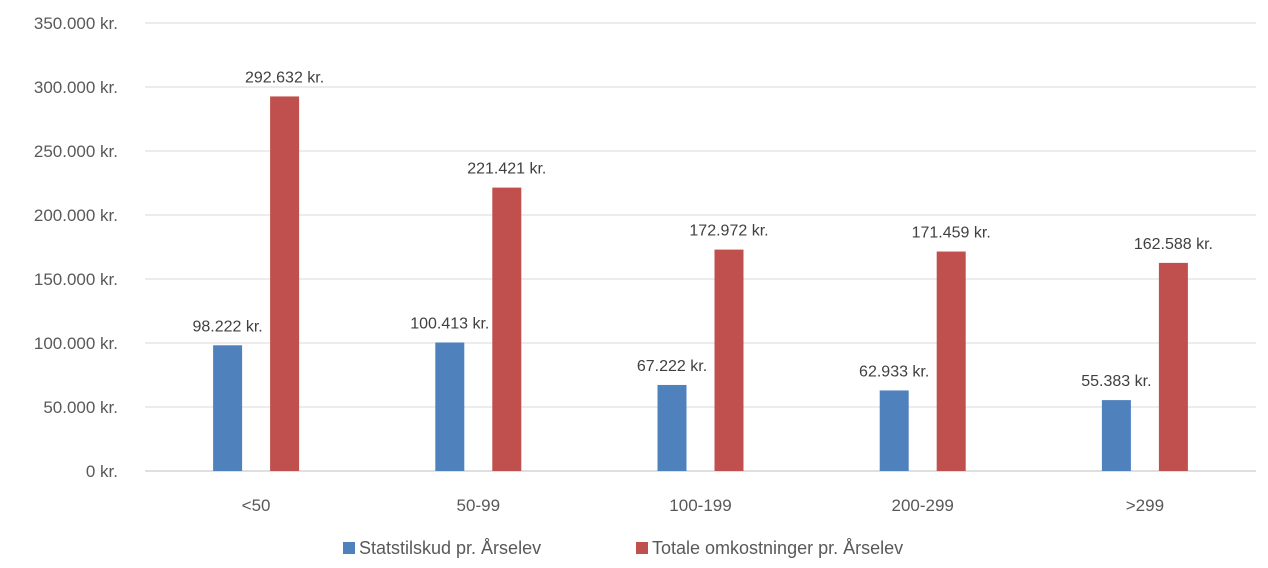 Image resolution: width=1268 pixels, height=568 pixels. What do you see at coordinates (728, 231) in the screenshot?
I see `data-label: 172.972 kr.` at bounding box center [728, 231].